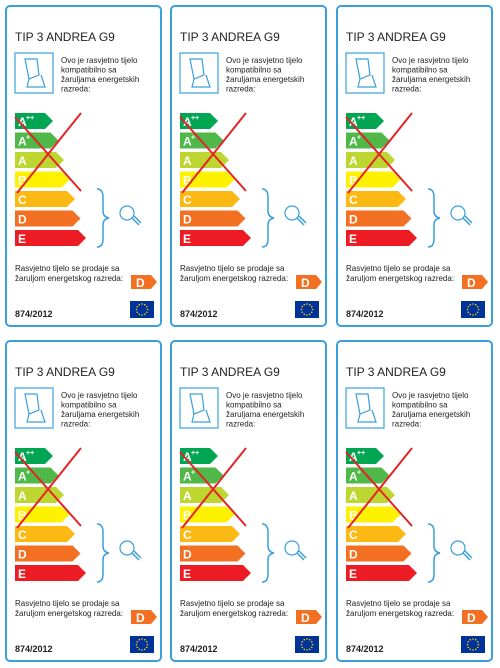  What do you see at coordinates (195, 118) in the screenshot?
I see `class-sup: ++` at bounding box center [195, 118].